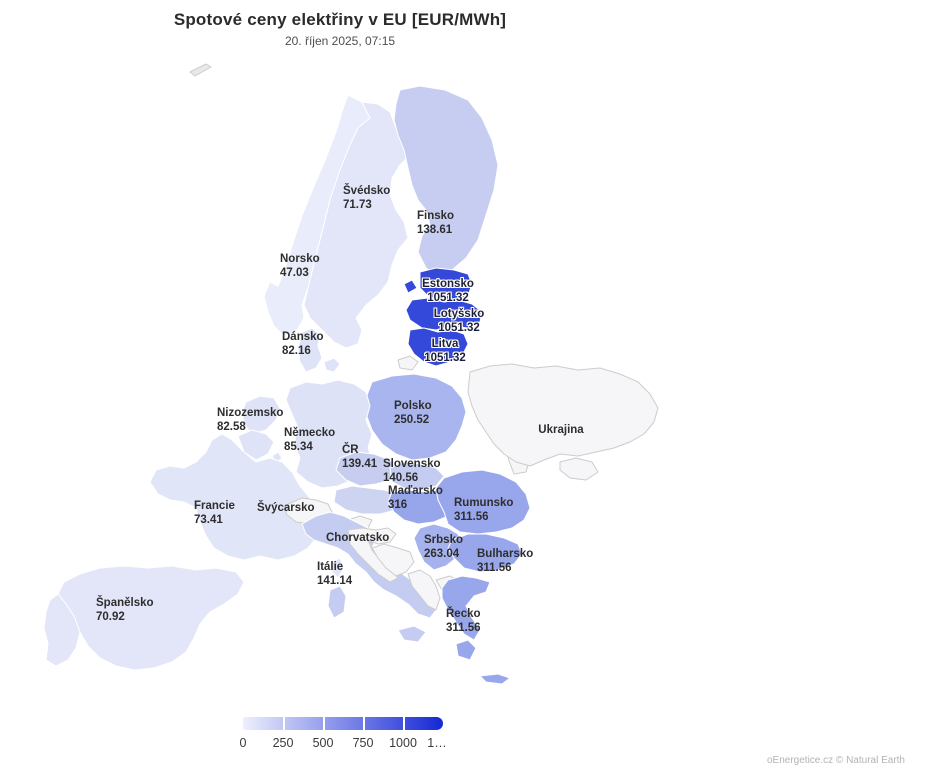 This screenshot has height=779, width=947. What do you see at coordinates (234, 497) in the screenshot?
I see `country-france` at bounding box center [234, 497].